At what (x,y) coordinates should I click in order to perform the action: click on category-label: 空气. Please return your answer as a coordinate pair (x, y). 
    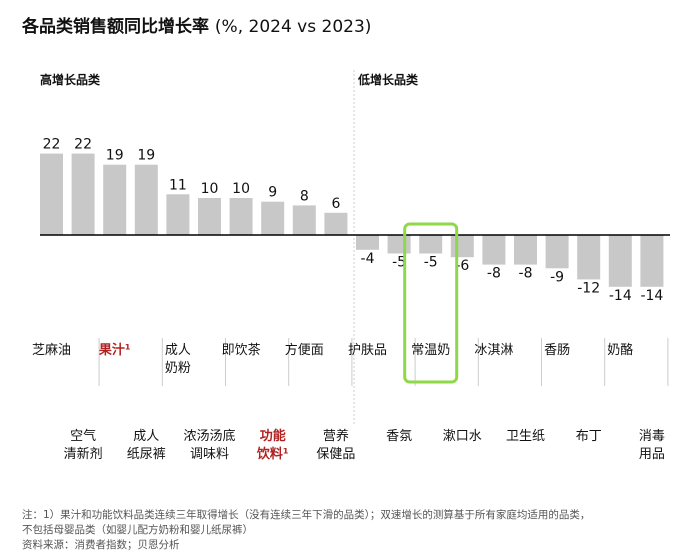
    Looking at the image, I should click on (83, 436).